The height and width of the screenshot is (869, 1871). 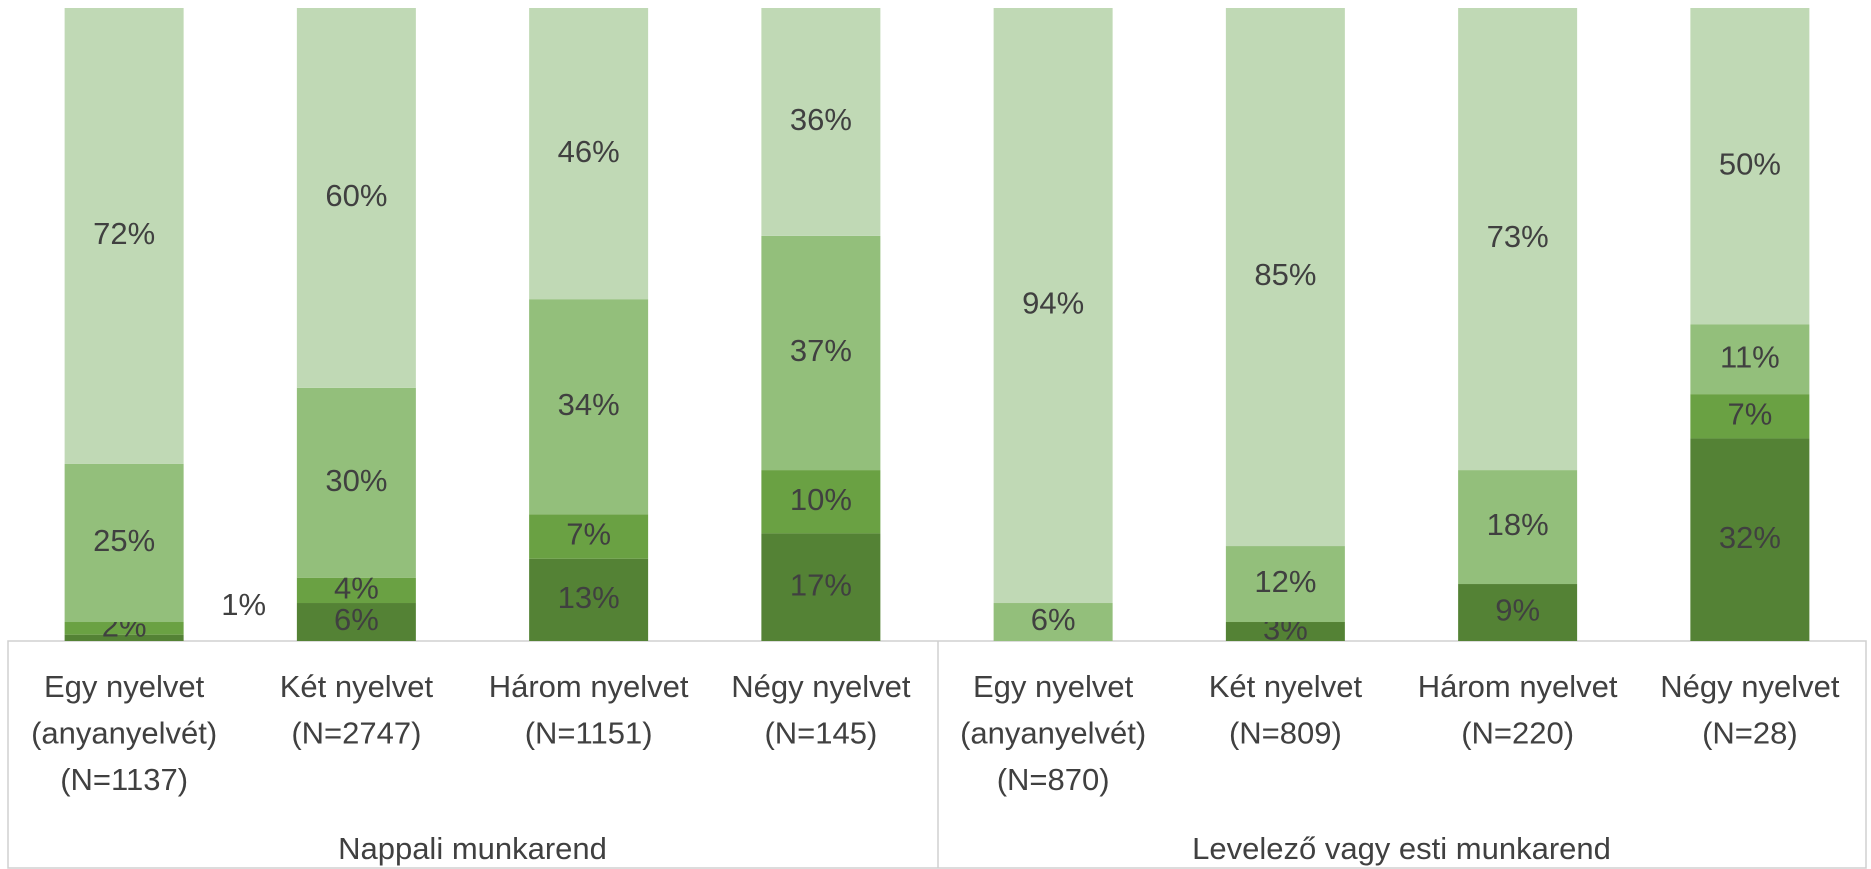 I want to click on data-label: 46%, so click(x=589, y=151).